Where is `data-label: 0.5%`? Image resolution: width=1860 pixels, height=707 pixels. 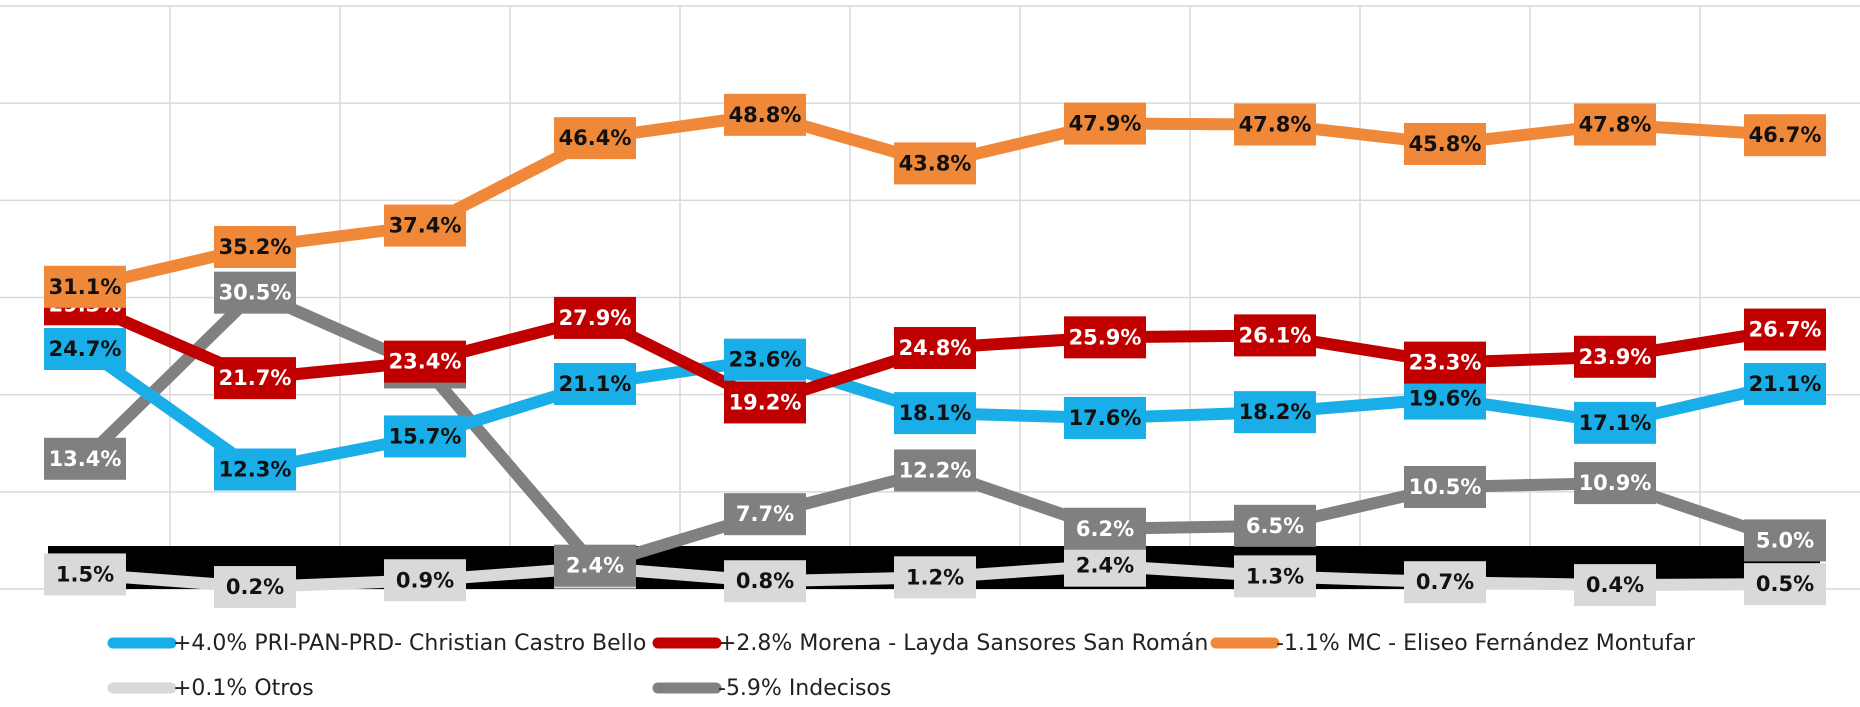 data-label: 0.5% is located at coordinates (1785, 584).